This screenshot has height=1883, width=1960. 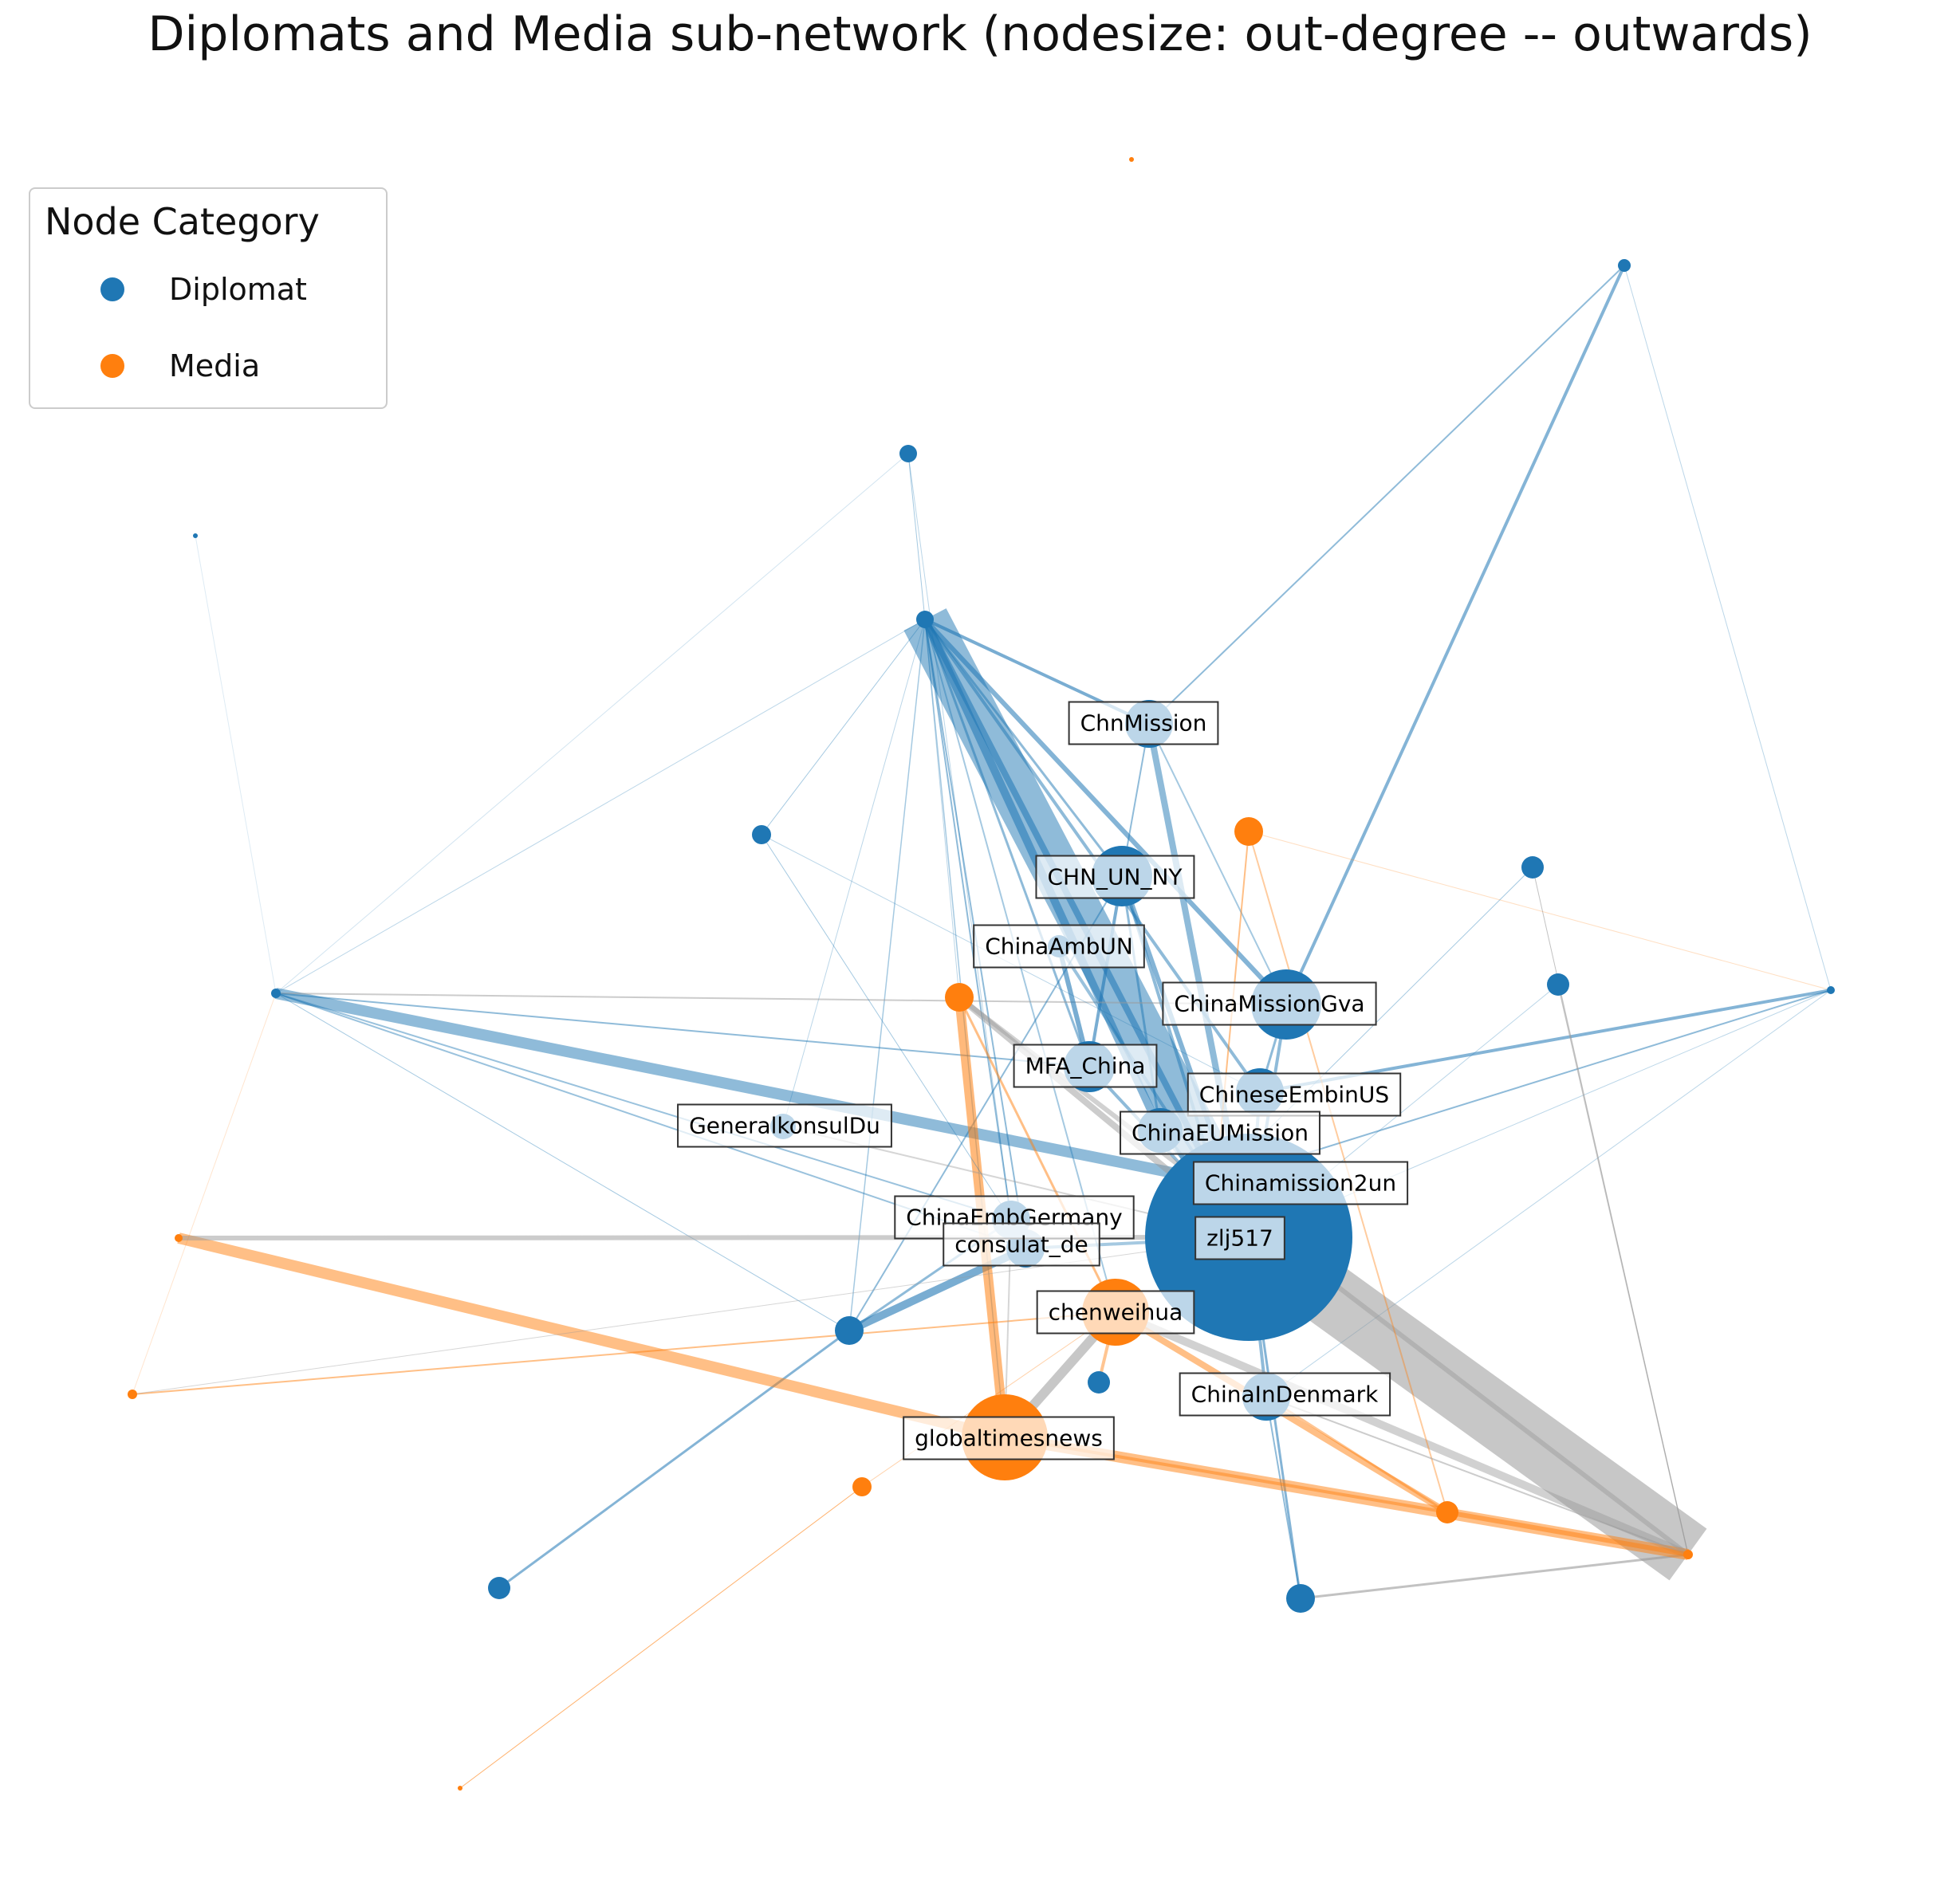 I want to click on label-chinamissiongva: ChinaMissionGva, so click(x=1270, y=1003).